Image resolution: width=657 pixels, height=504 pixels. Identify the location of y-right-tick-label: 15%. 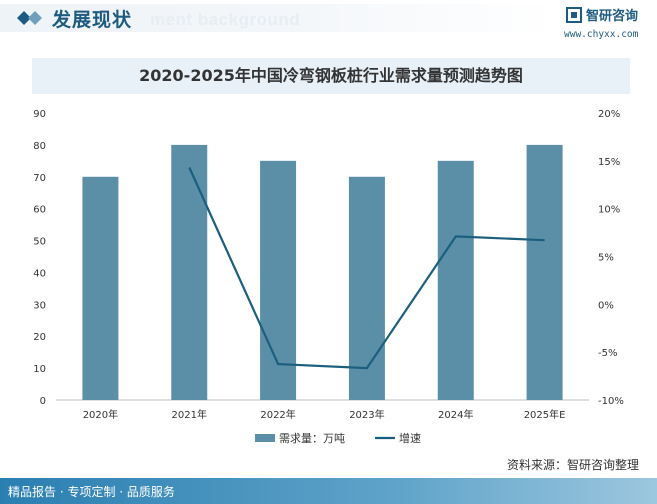
(609, 162).